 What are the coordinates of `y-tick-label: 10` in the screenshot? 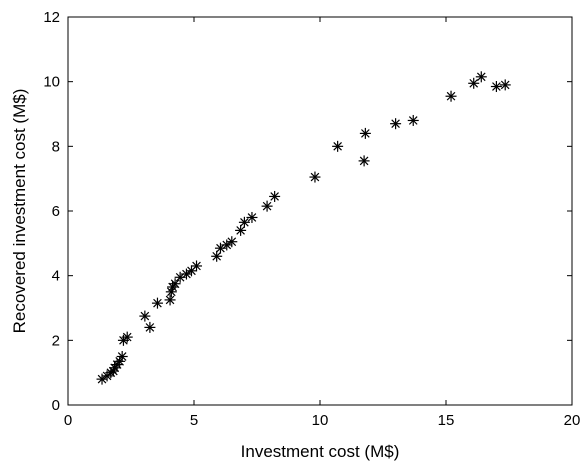 It's located at (51, 82).